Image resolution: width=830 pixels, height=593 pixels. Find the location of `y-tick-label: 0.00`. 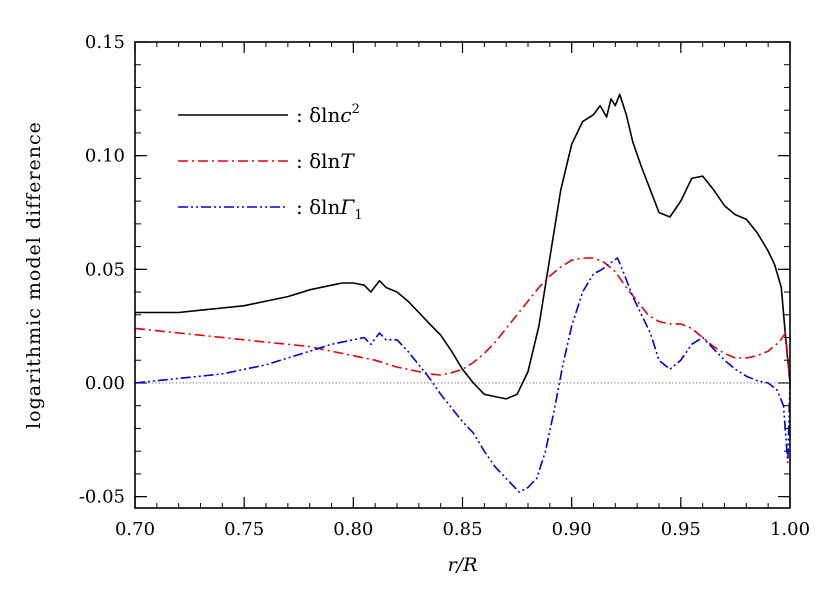

y-tick-label: 0.00 is located at coordinates (105, 383).